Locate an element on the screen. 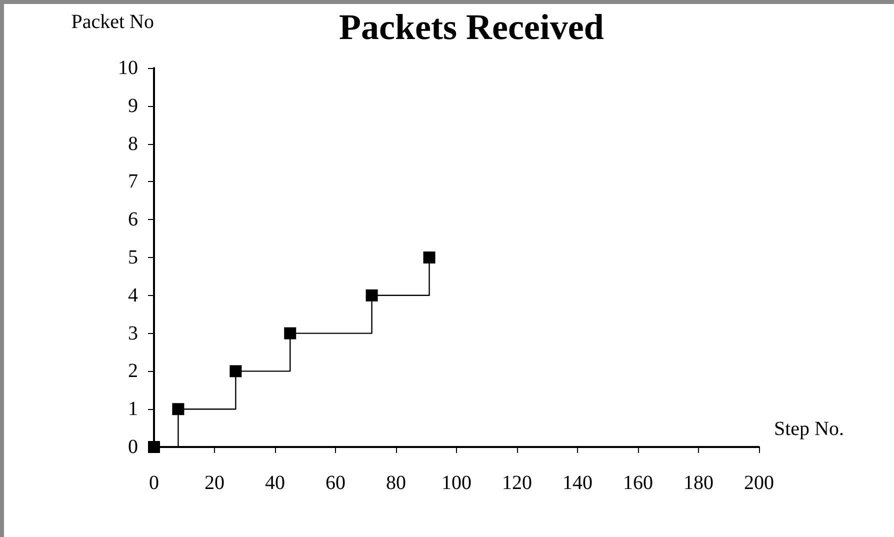 Image resolution: width=894 pixels, height=537 pixels. y-tick-label: 0 is located at coordinates (133, 447).